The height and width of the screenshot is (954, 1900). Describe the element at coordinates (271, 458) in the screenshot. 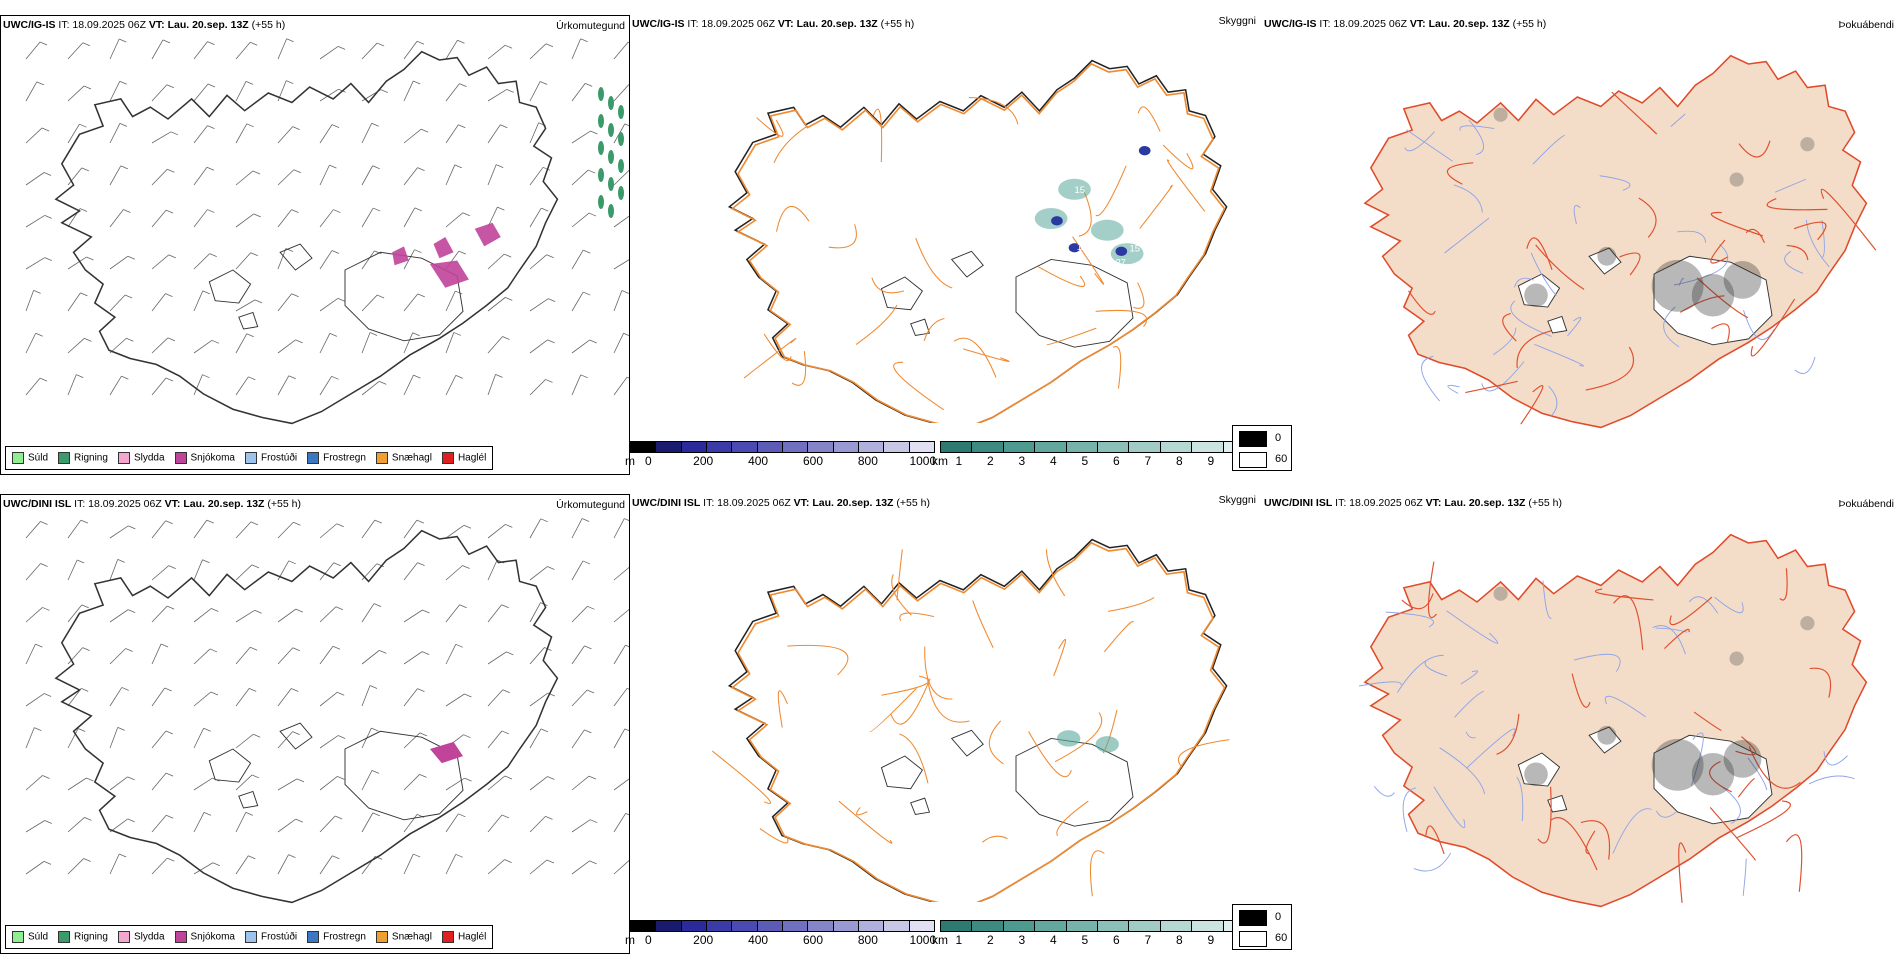

I see `legend-item: Frostúði` at that location.